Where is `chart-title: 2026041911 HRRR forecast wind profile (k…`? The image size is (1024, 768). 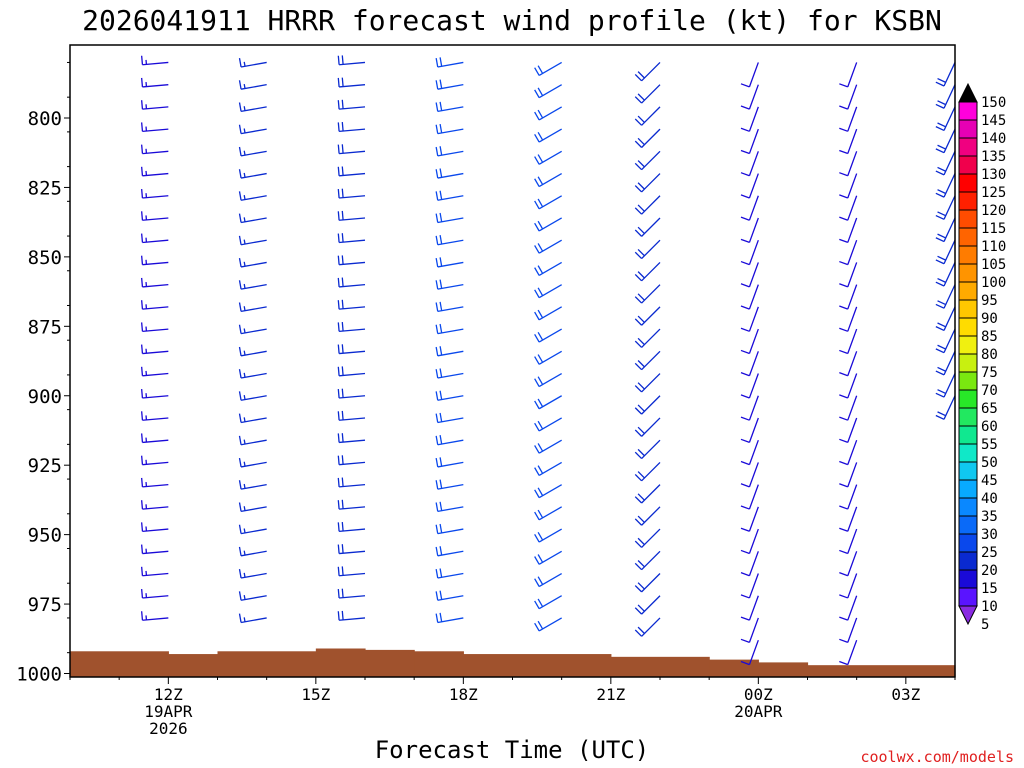
chart-title: 2026041911 HRRR forecast wind profile (k… is located at coordinates (512, 20).